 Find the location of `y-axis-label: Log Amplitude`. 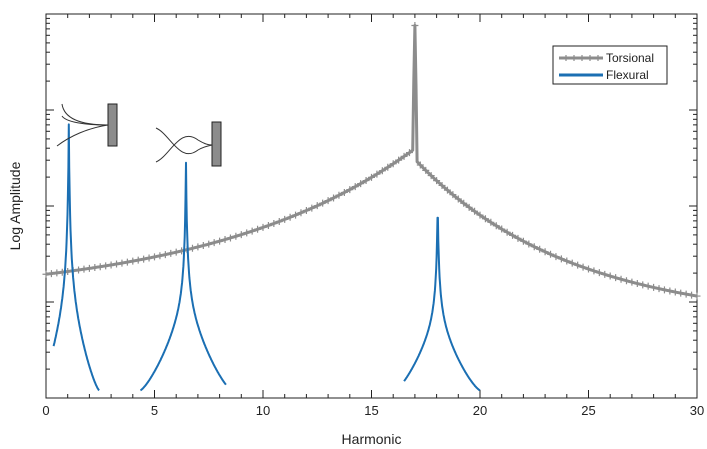

y-axis-label: Log Amplitude is located at coordinates (15, 205).